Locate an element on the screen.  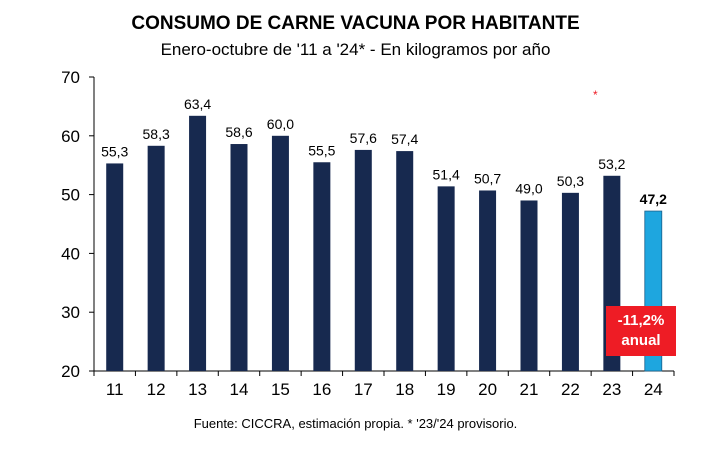
data-label: 57,4 is located at coordinates (404, 139).